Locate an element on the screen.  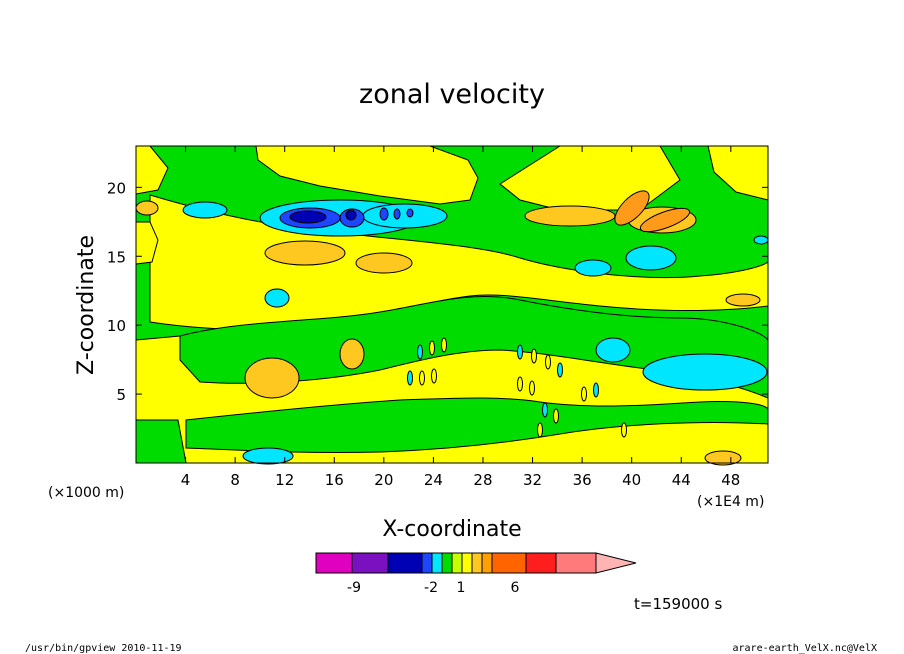
x-tick-label: 24 is located at coordinates (433, 480).